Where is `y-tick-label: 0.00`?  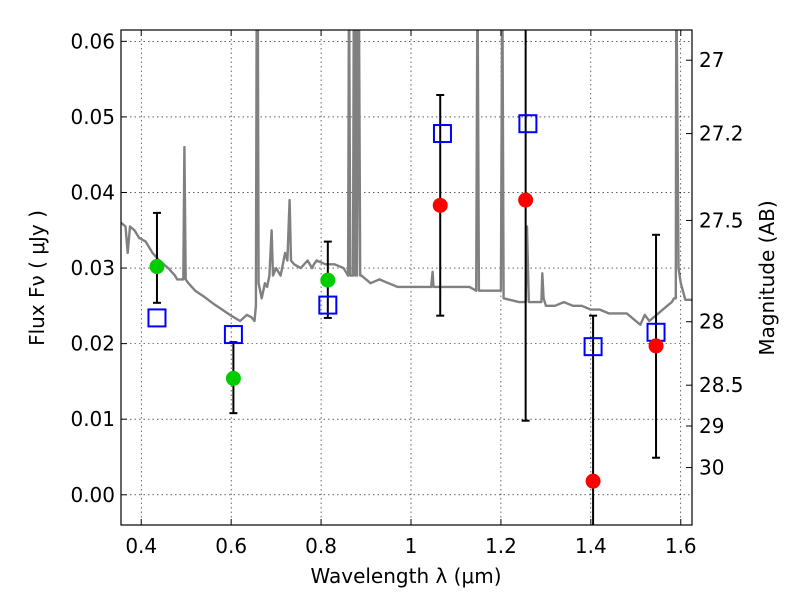 y-tick-label: 0.00 is located at coordinates (92, 495).